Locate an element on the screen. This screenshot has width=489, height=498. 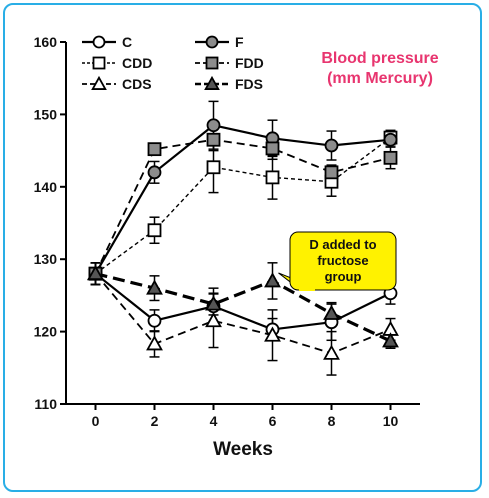
callout-box is located at coordinates (343, 261).